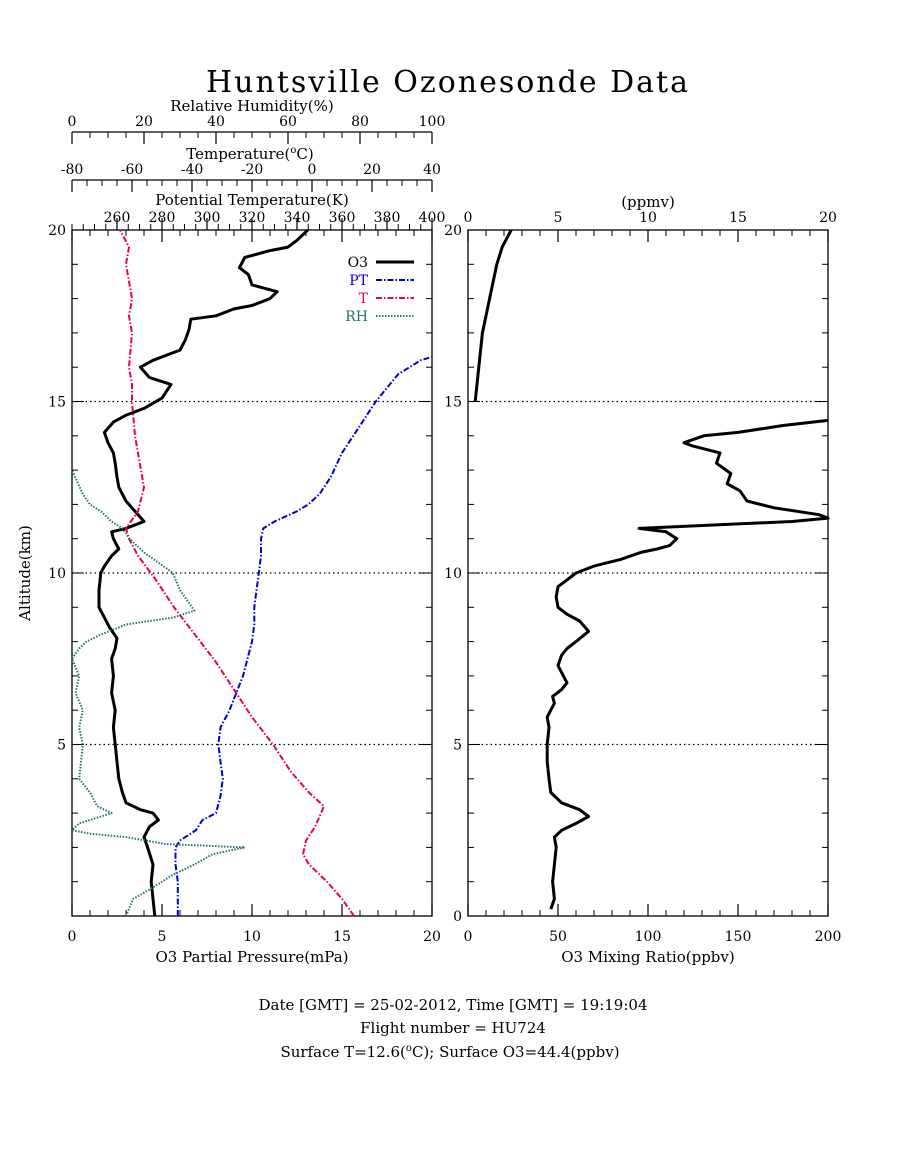 This screenshot has height=1150, width=900. What do you see at coordinates (252, 218) in the screenshot?
I see `tick-label: 320` at bounding box center [252, 218].